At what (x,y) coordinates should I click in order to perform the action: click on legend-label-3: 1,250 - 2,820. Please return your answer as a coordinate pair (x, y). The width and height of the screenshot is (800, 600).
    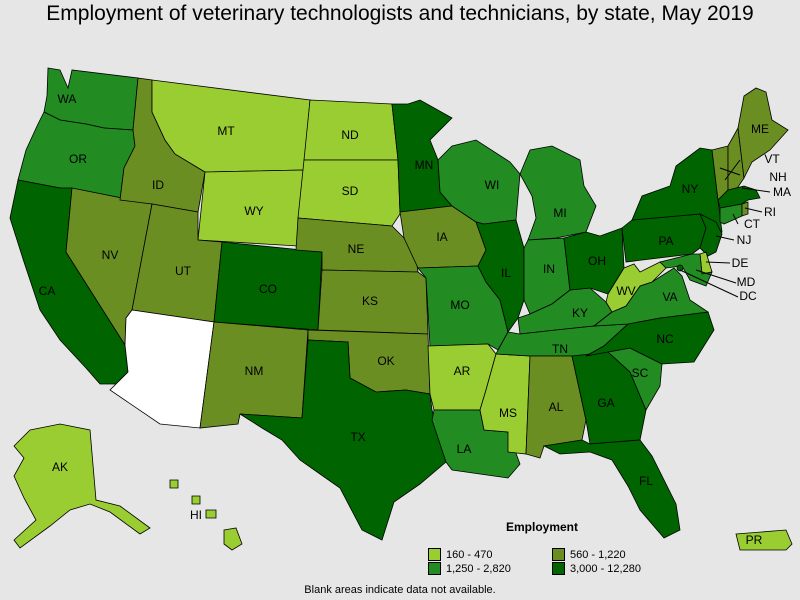
    Looking at the image, I should click on (478, 568).